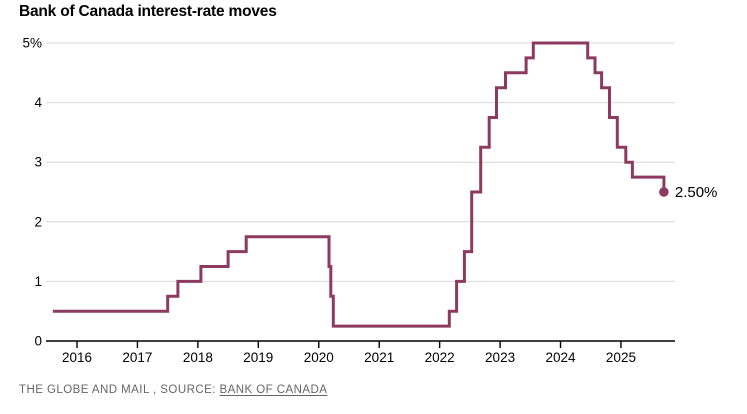  I want to click on y-tick-label: 0, so click(38, 341).